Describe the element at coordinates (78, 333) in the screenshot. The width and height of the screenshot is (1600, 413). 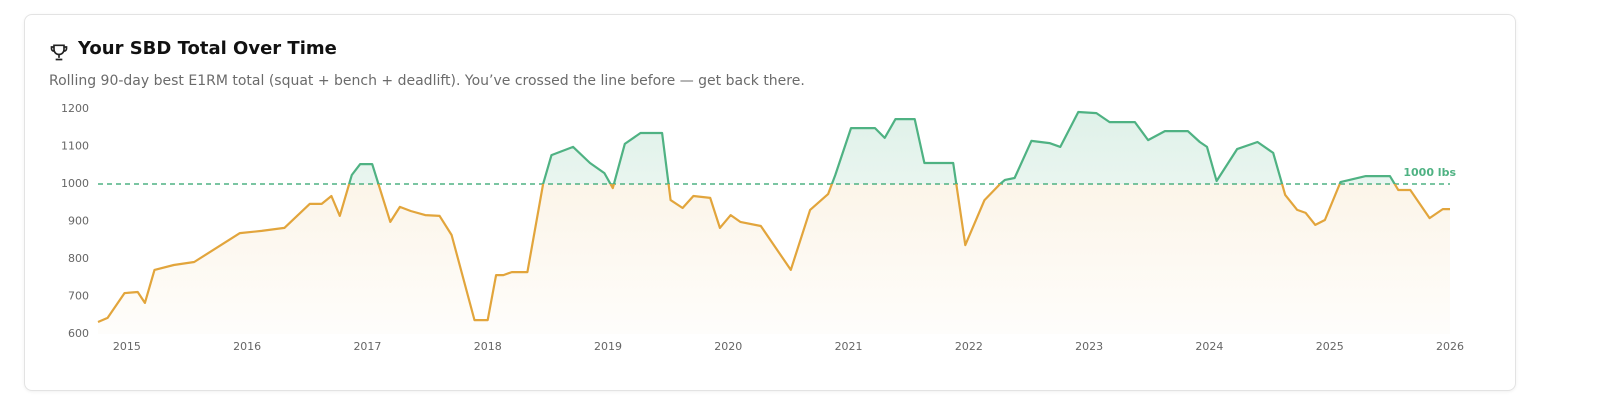
I see `y-tick-label: 600` at that location.